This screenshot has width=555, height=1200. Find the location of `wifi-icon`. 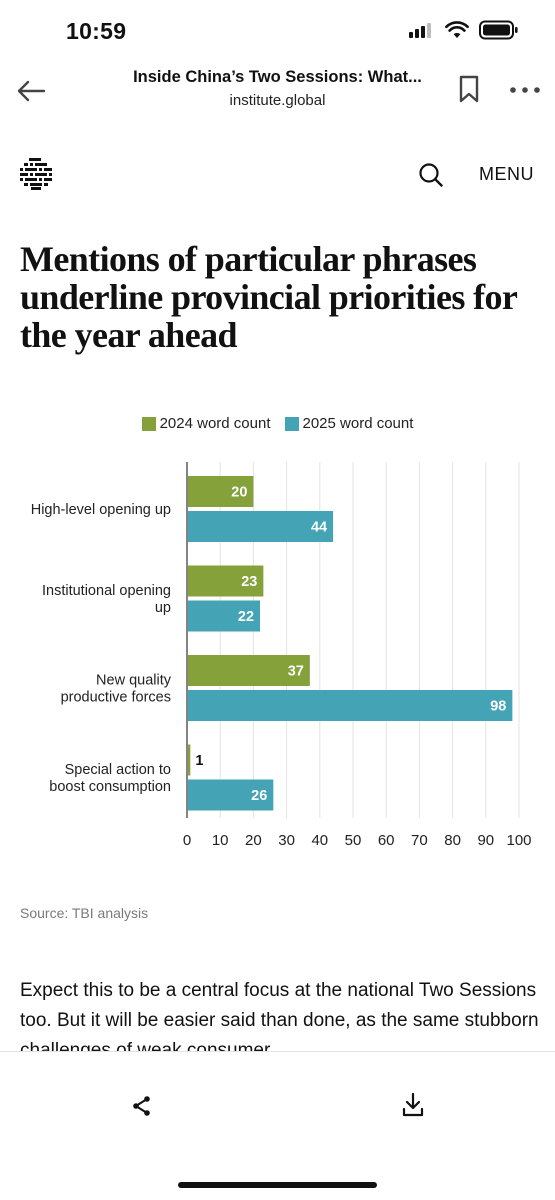

wifi-icon is located at coordinates (457, 29).